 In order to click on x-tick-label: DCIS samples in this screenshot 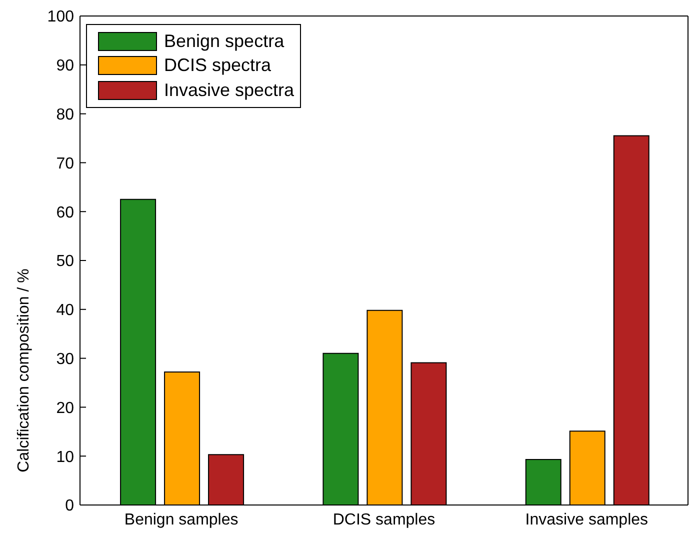, I will do `click(384, 519)`.